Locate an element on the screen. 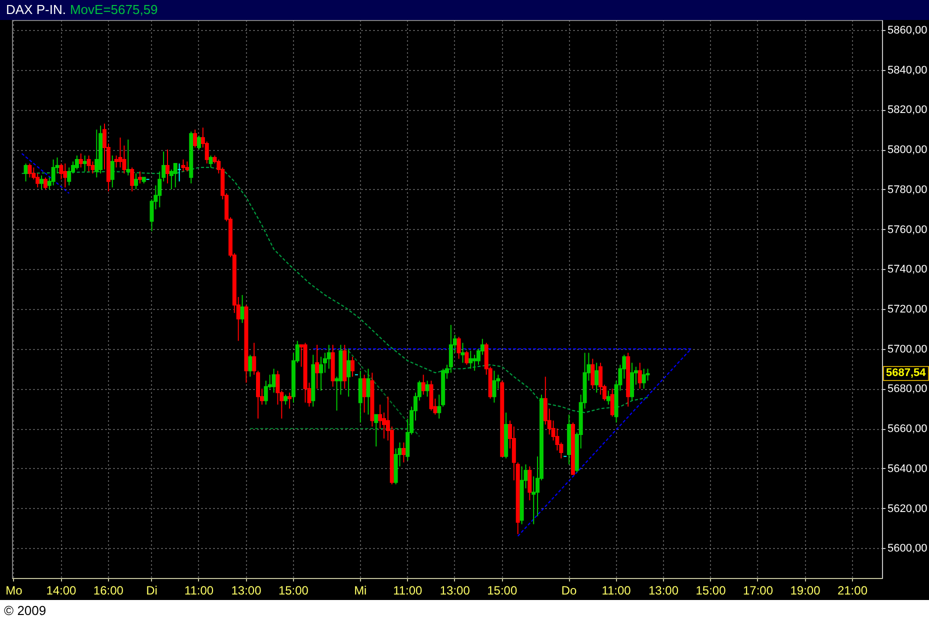 This screenshot has width=929, height=622. y-tick-label: 5620,00 is located at coordinates (908, 508).